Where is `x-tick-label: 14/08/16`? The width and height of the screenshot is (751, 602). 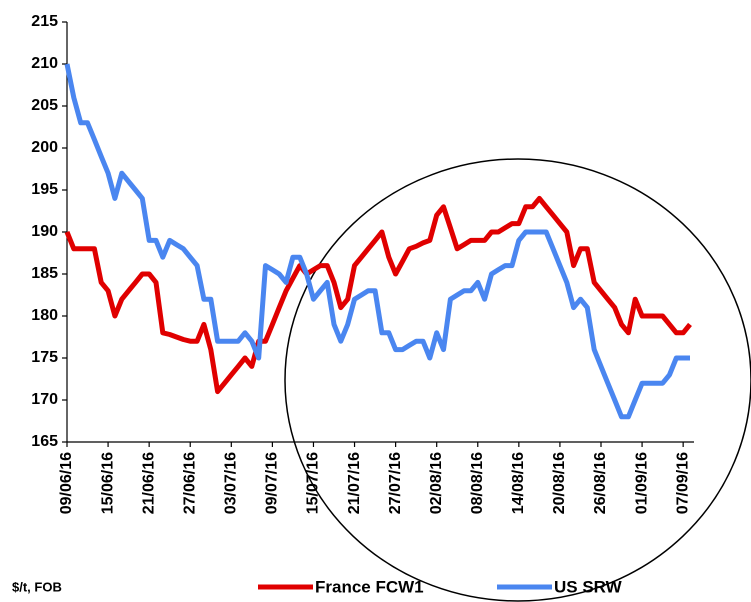
x-tick-label: 14/08/16 is located at coordinates (518, 483).